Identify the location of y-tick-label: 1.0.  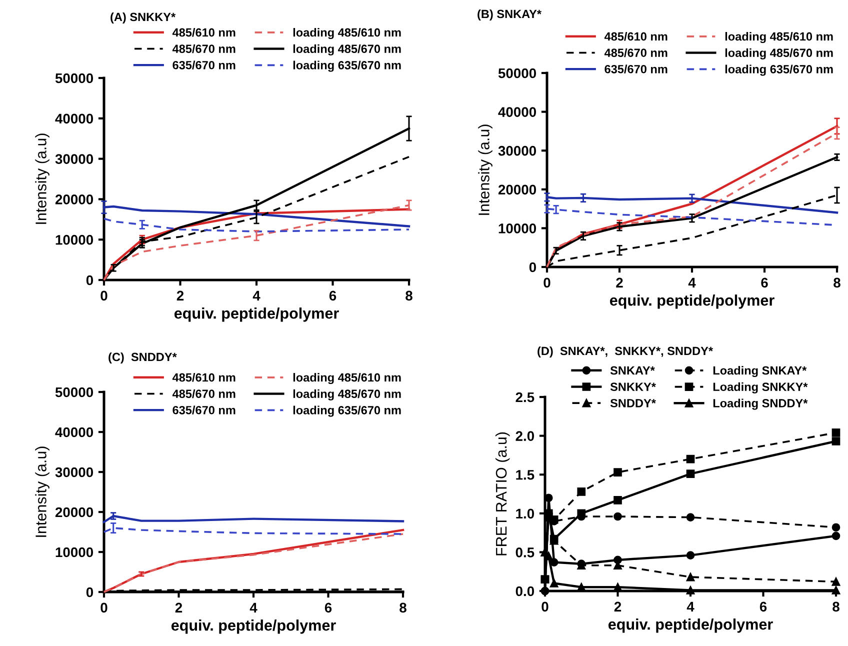
(525, 513).